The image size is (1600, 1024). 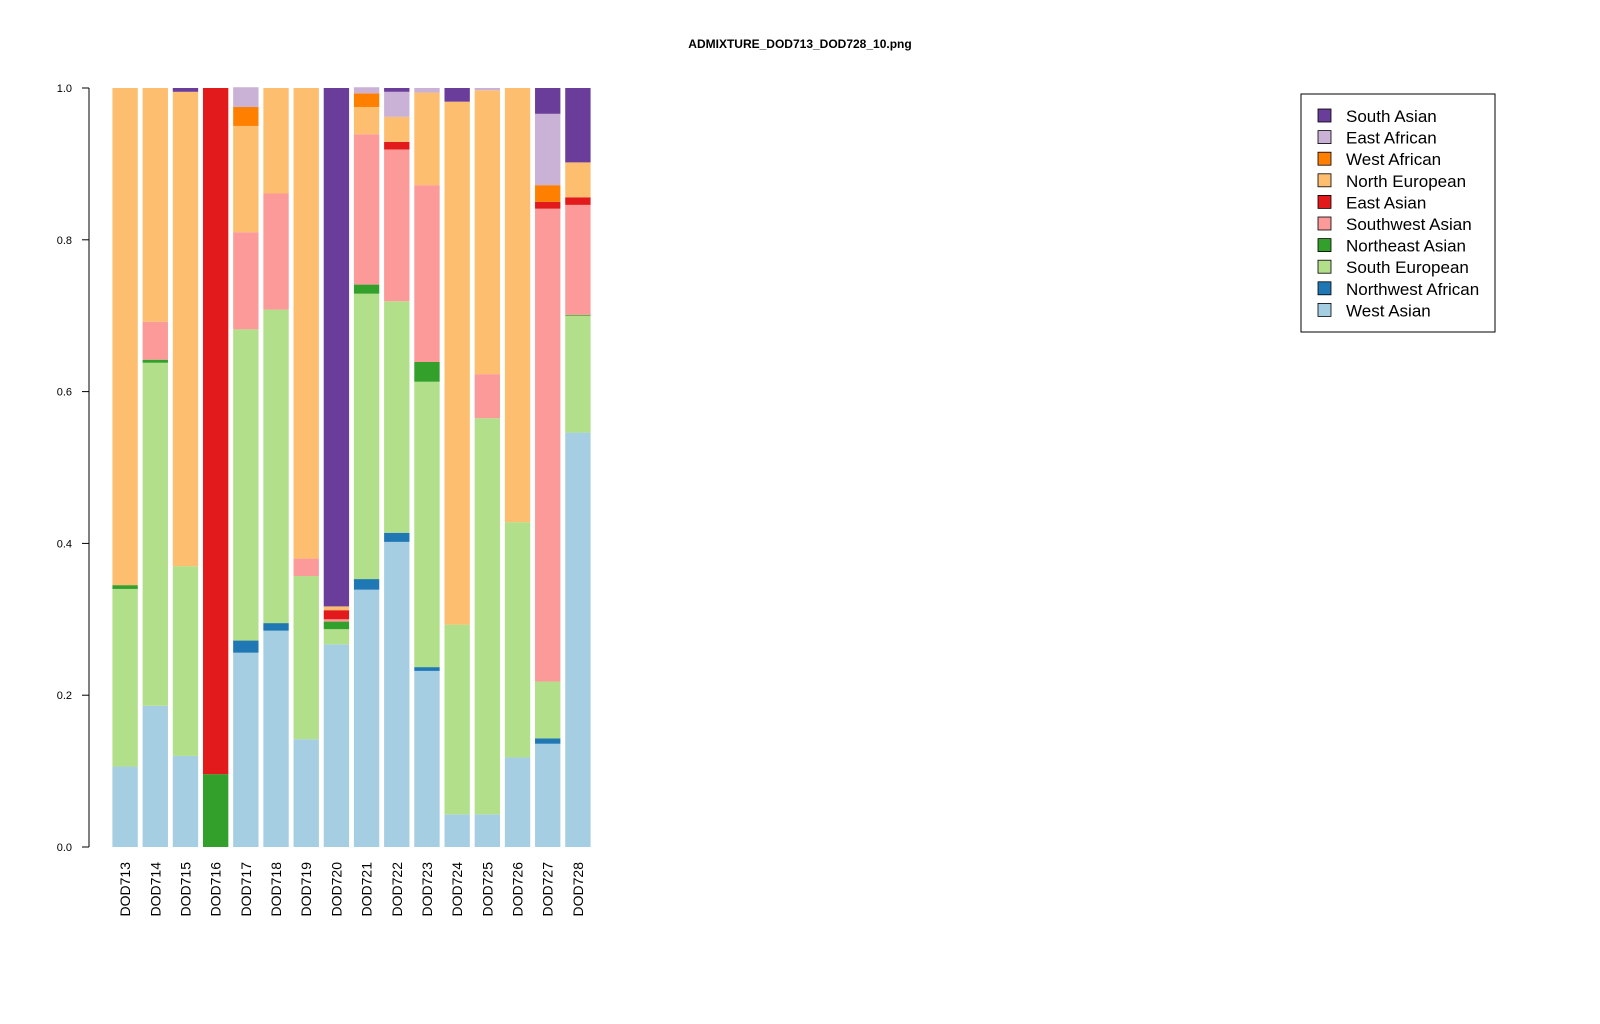 What do you see at coordinates (1391, 138) in the screenshot?
I see `legend-label: East African` at bounding box center [1391, 138].